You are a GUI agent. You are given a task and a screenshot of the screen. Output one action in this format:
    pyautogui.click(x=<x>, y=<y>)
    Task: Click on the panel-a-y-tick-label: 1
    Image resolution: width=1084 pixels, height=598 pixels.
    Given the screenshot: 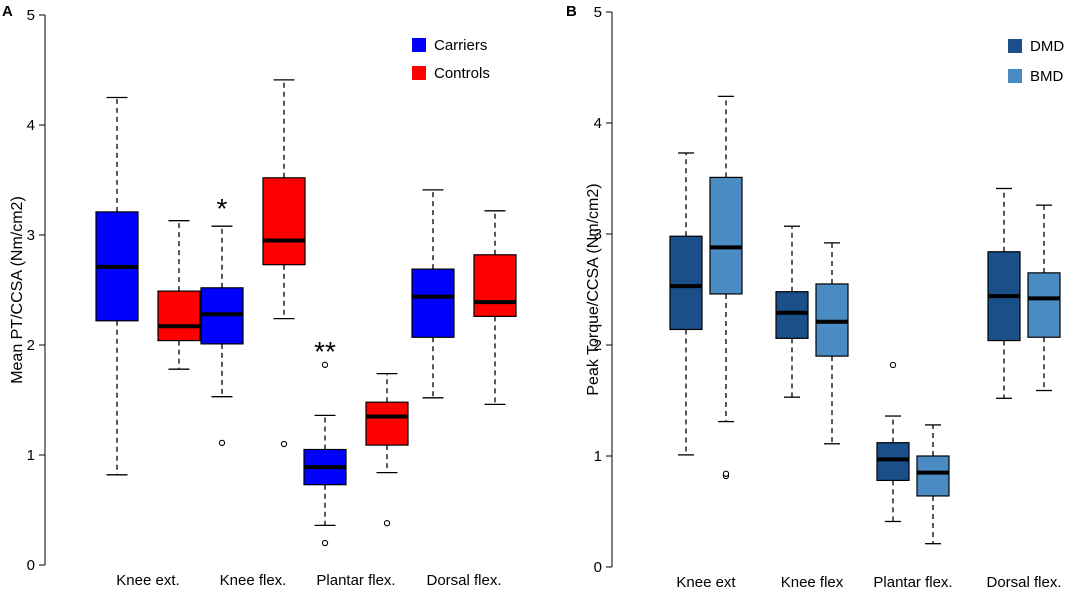 What is the action you would take?
    pyautogui.click(x=31, y=455)
    